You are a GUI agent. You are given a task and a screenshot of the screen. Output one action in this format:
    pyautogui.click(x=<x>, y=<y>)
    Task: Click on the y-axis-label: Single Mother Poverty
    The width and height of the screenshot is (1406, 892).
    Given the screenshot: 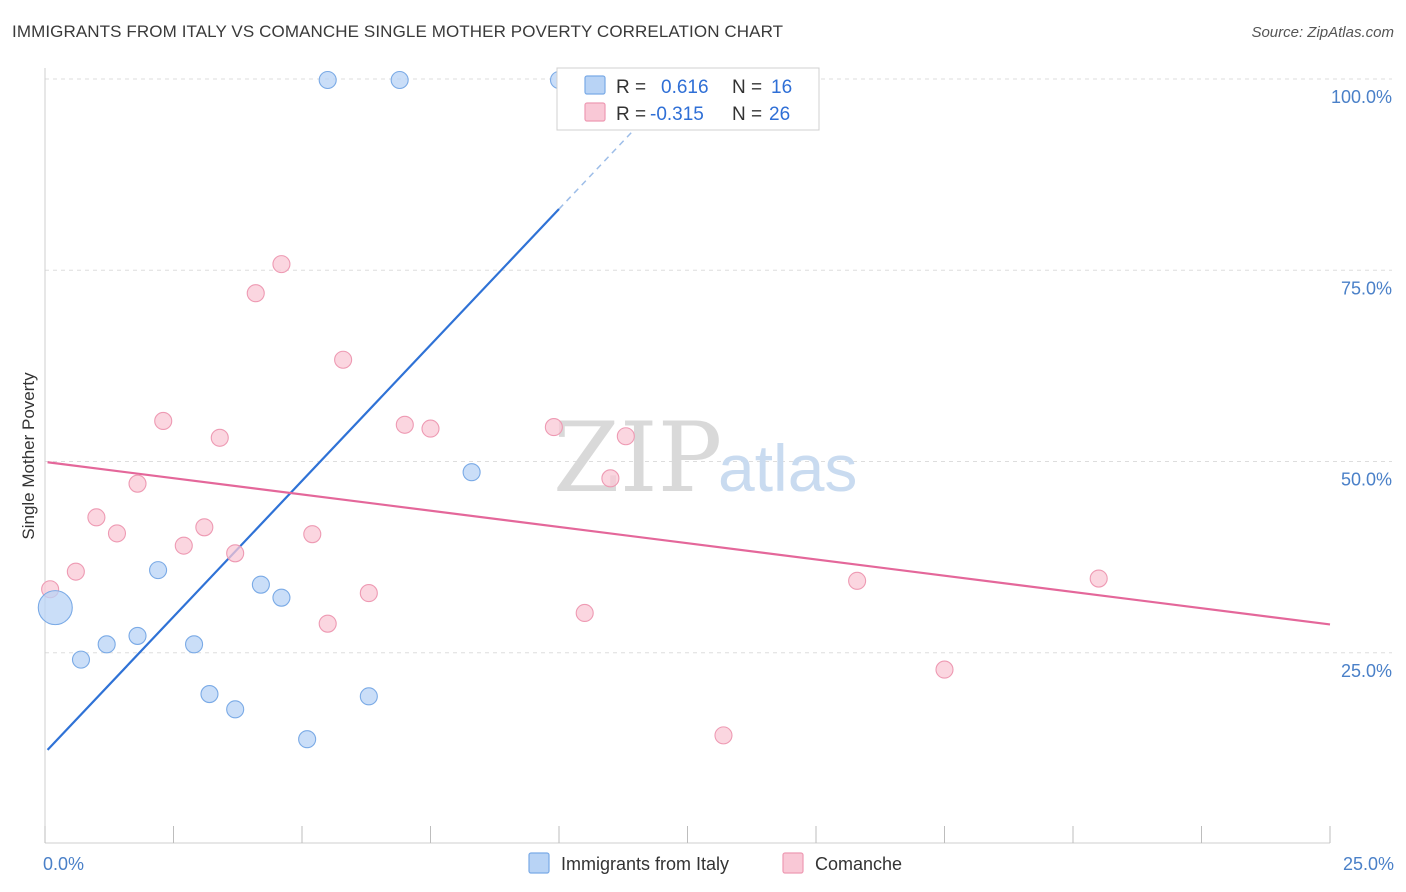 What is the action you would take?
    pyautogui.click(x=28, y=456)
    